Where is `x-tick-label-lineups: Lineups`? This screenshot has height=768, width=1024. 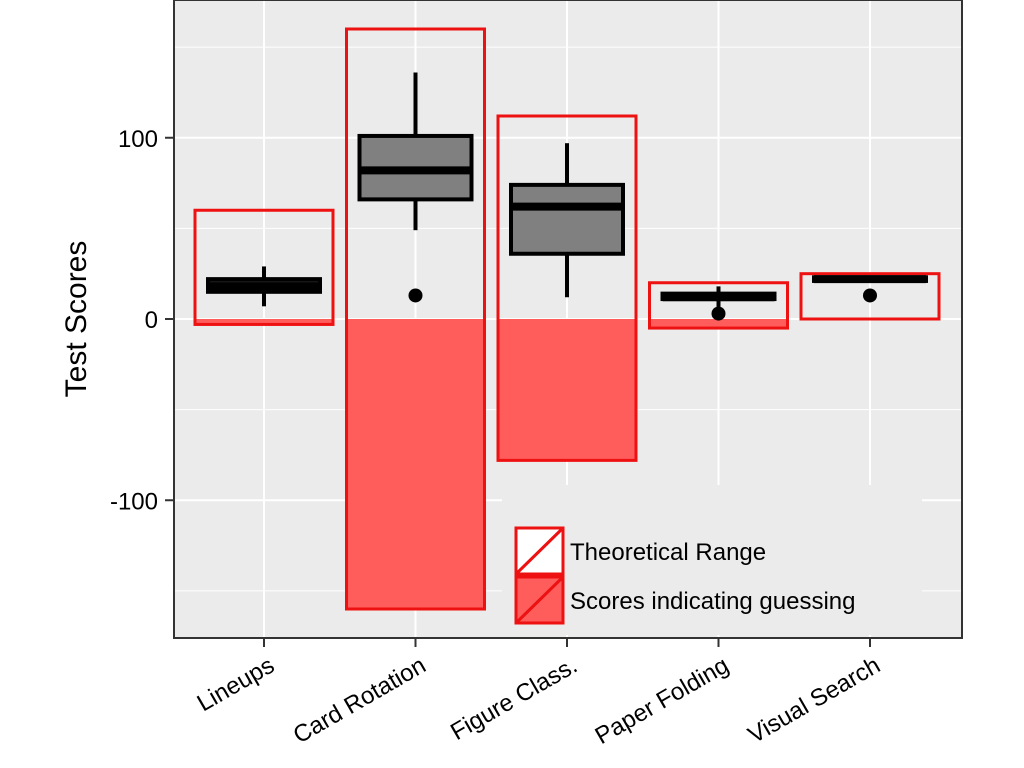
x-tick-label-lineups: Lineups is located at coordinates (236, 684).